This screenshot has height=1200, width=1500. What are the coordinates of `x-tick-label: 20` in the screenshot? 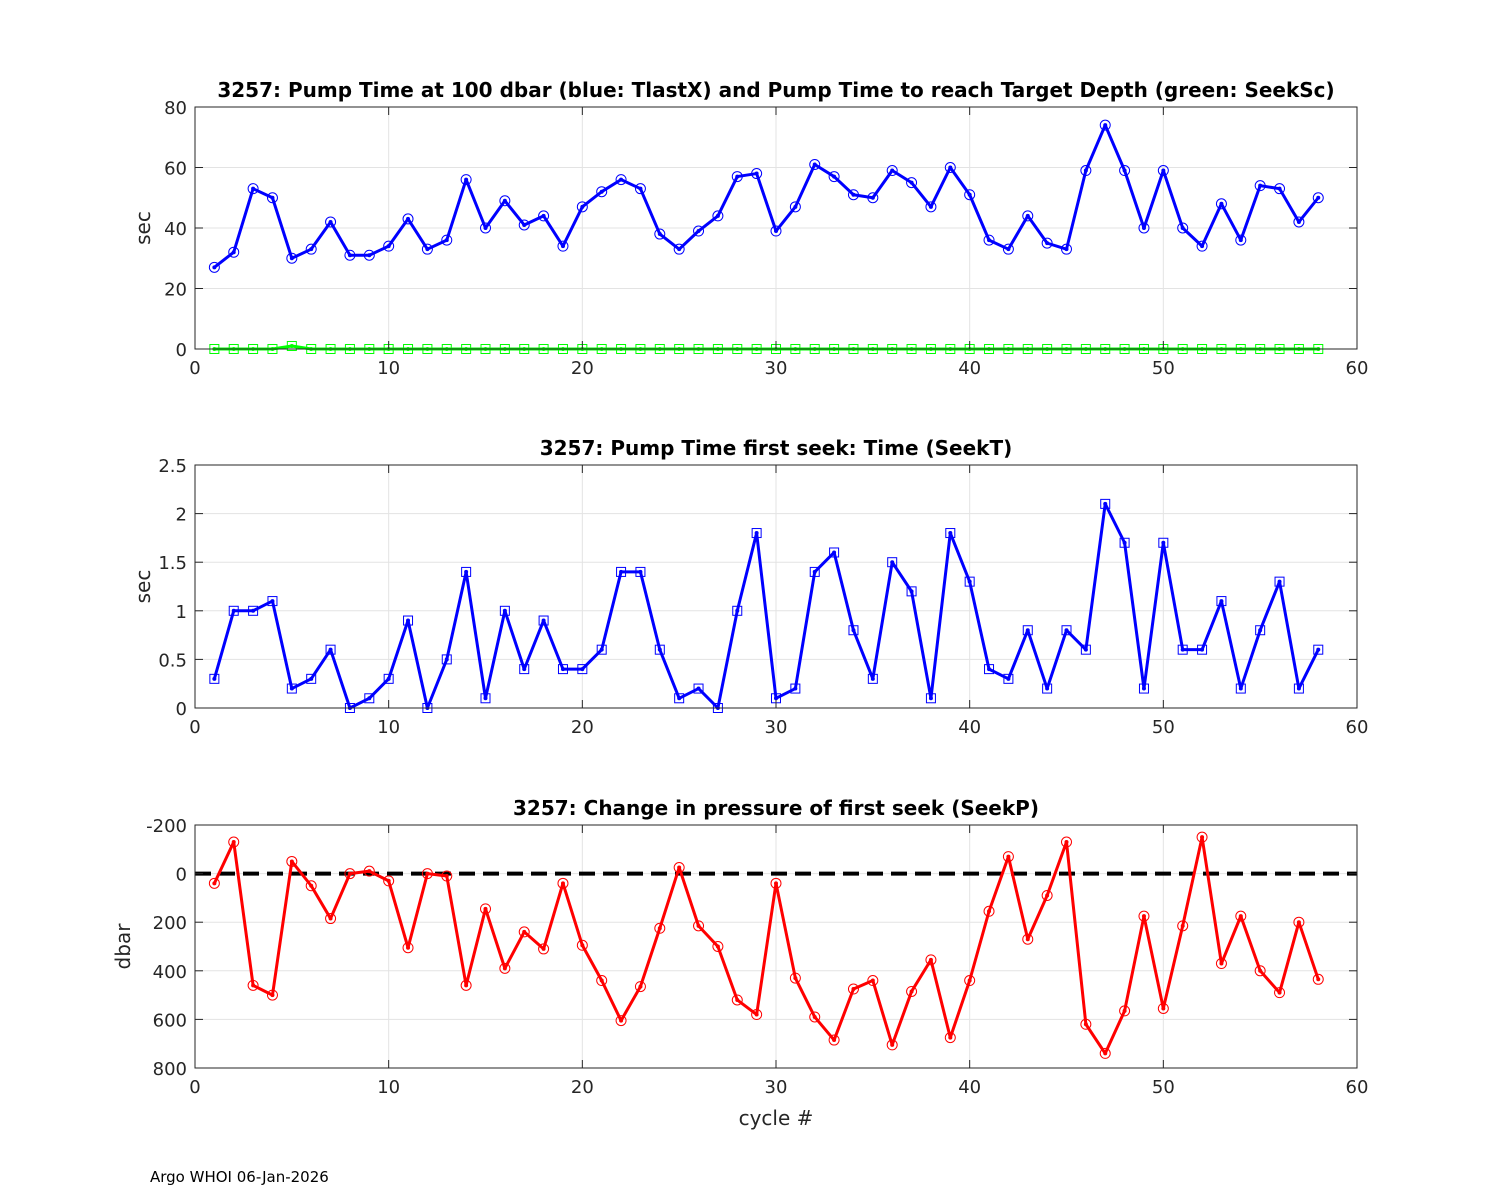 It's located at (582, 1087).